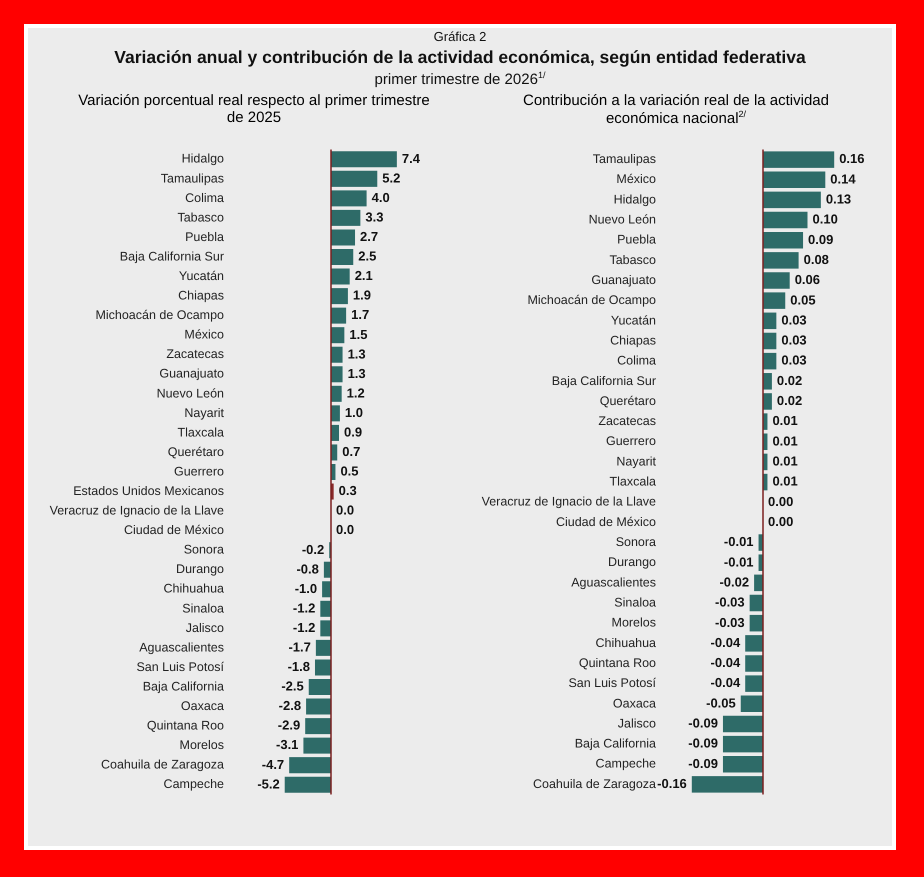  Describe the element at coordinates (781, 501) in the screenshot. I see `data-label: 0.00` at that location.